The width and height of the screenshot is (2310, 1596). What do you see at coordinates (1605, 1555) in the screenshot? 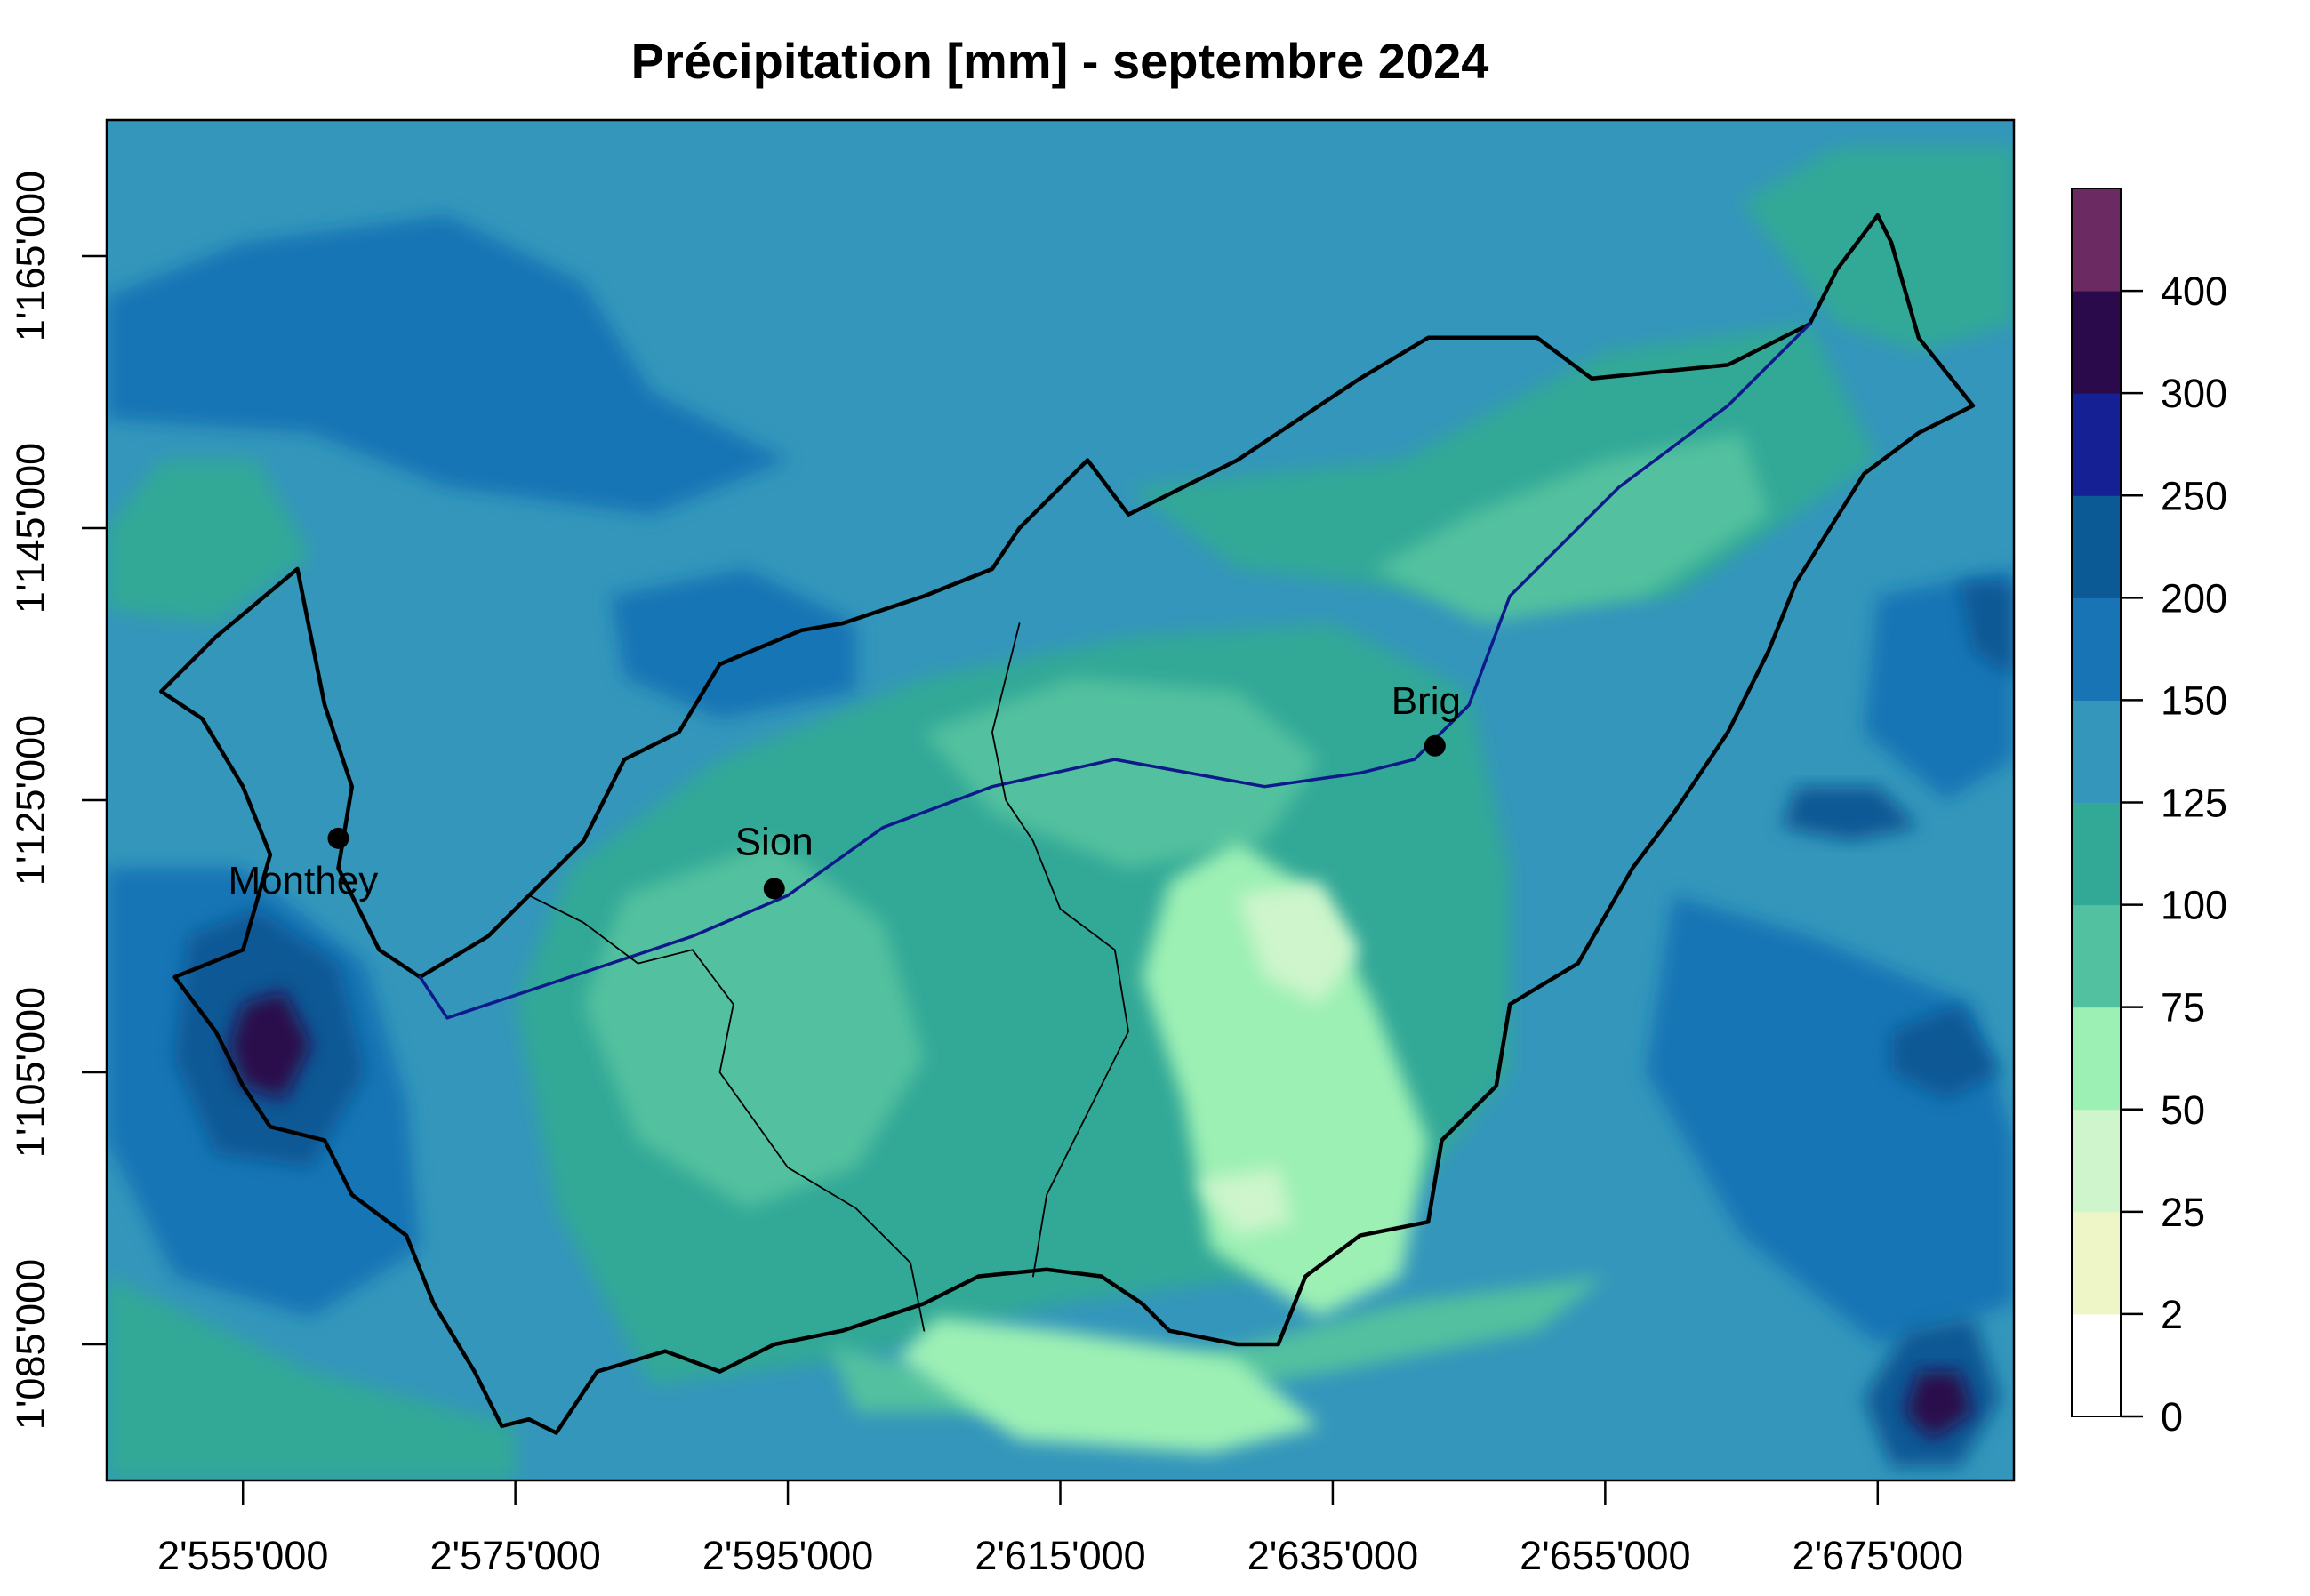
I see `x-tick-label: 2'655'000` at bounding box center [1605, 1555].